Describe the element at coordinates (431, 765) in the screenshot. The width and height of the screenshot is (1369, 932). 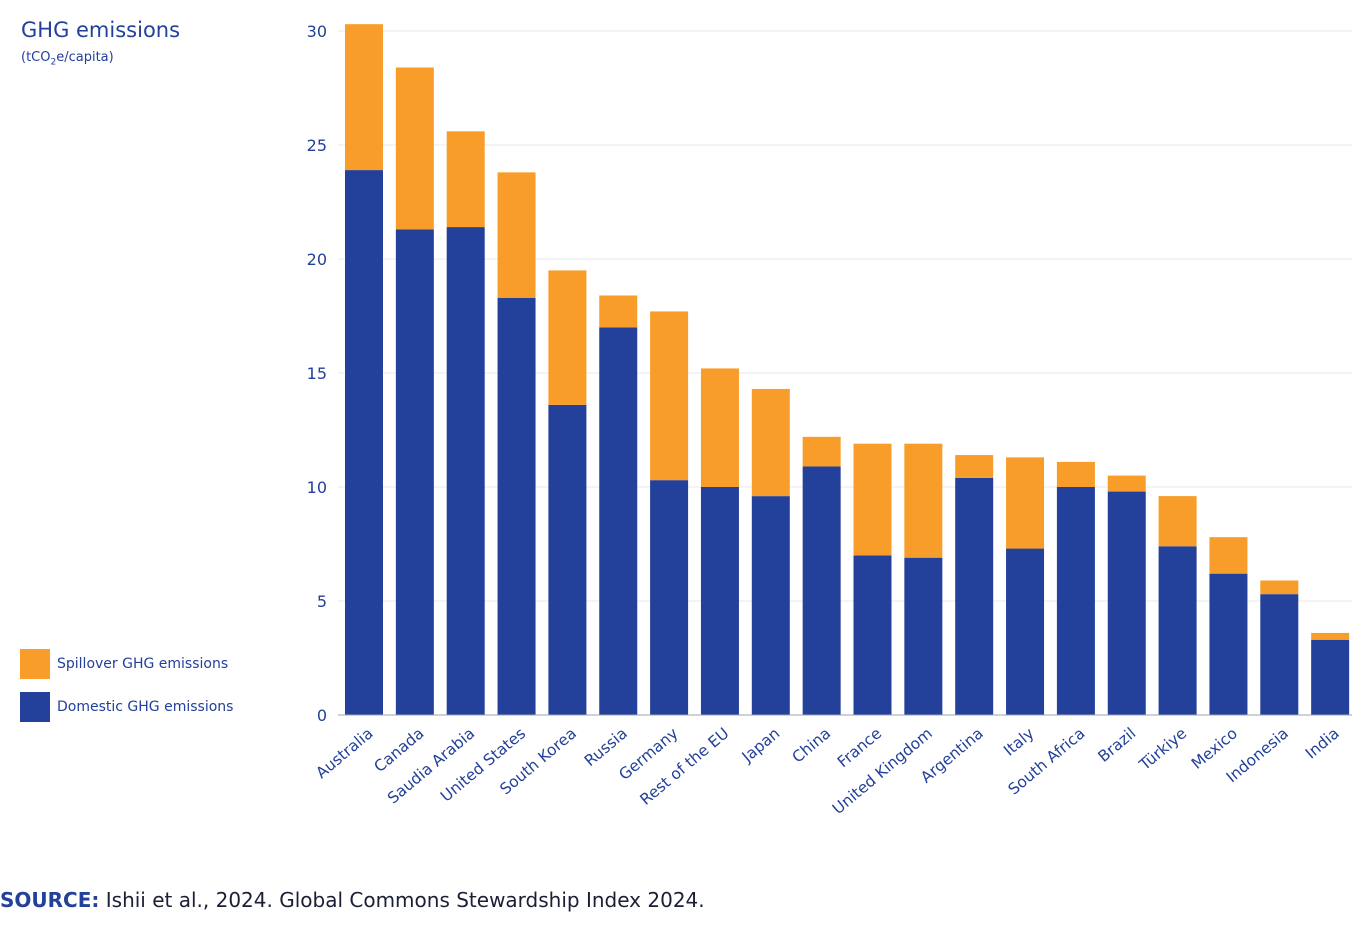
I see `x-tick-label: Saudia Arabia` at that location.